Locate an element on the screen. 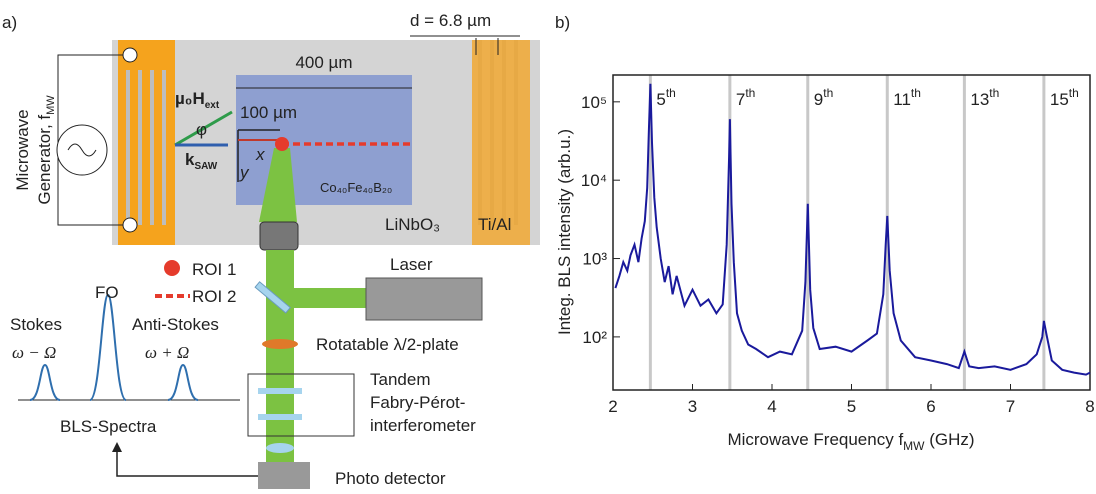 The height and width of the screenshot is (494, 1096). interferometer-label: interferometer is located at coordinates (423, 425).